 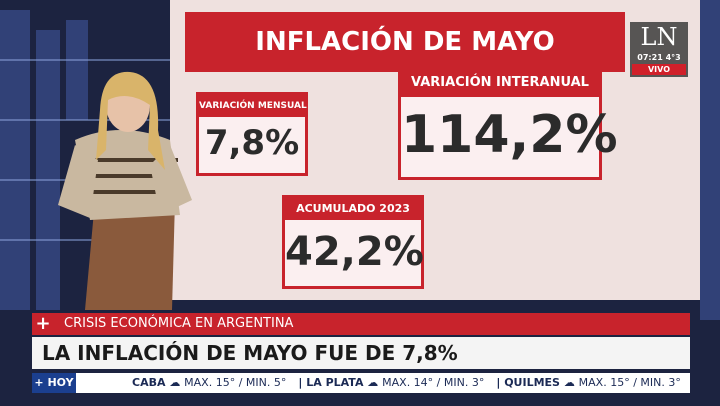 I want to click on stat-value: 42,2%, so click(x=354, y=252).